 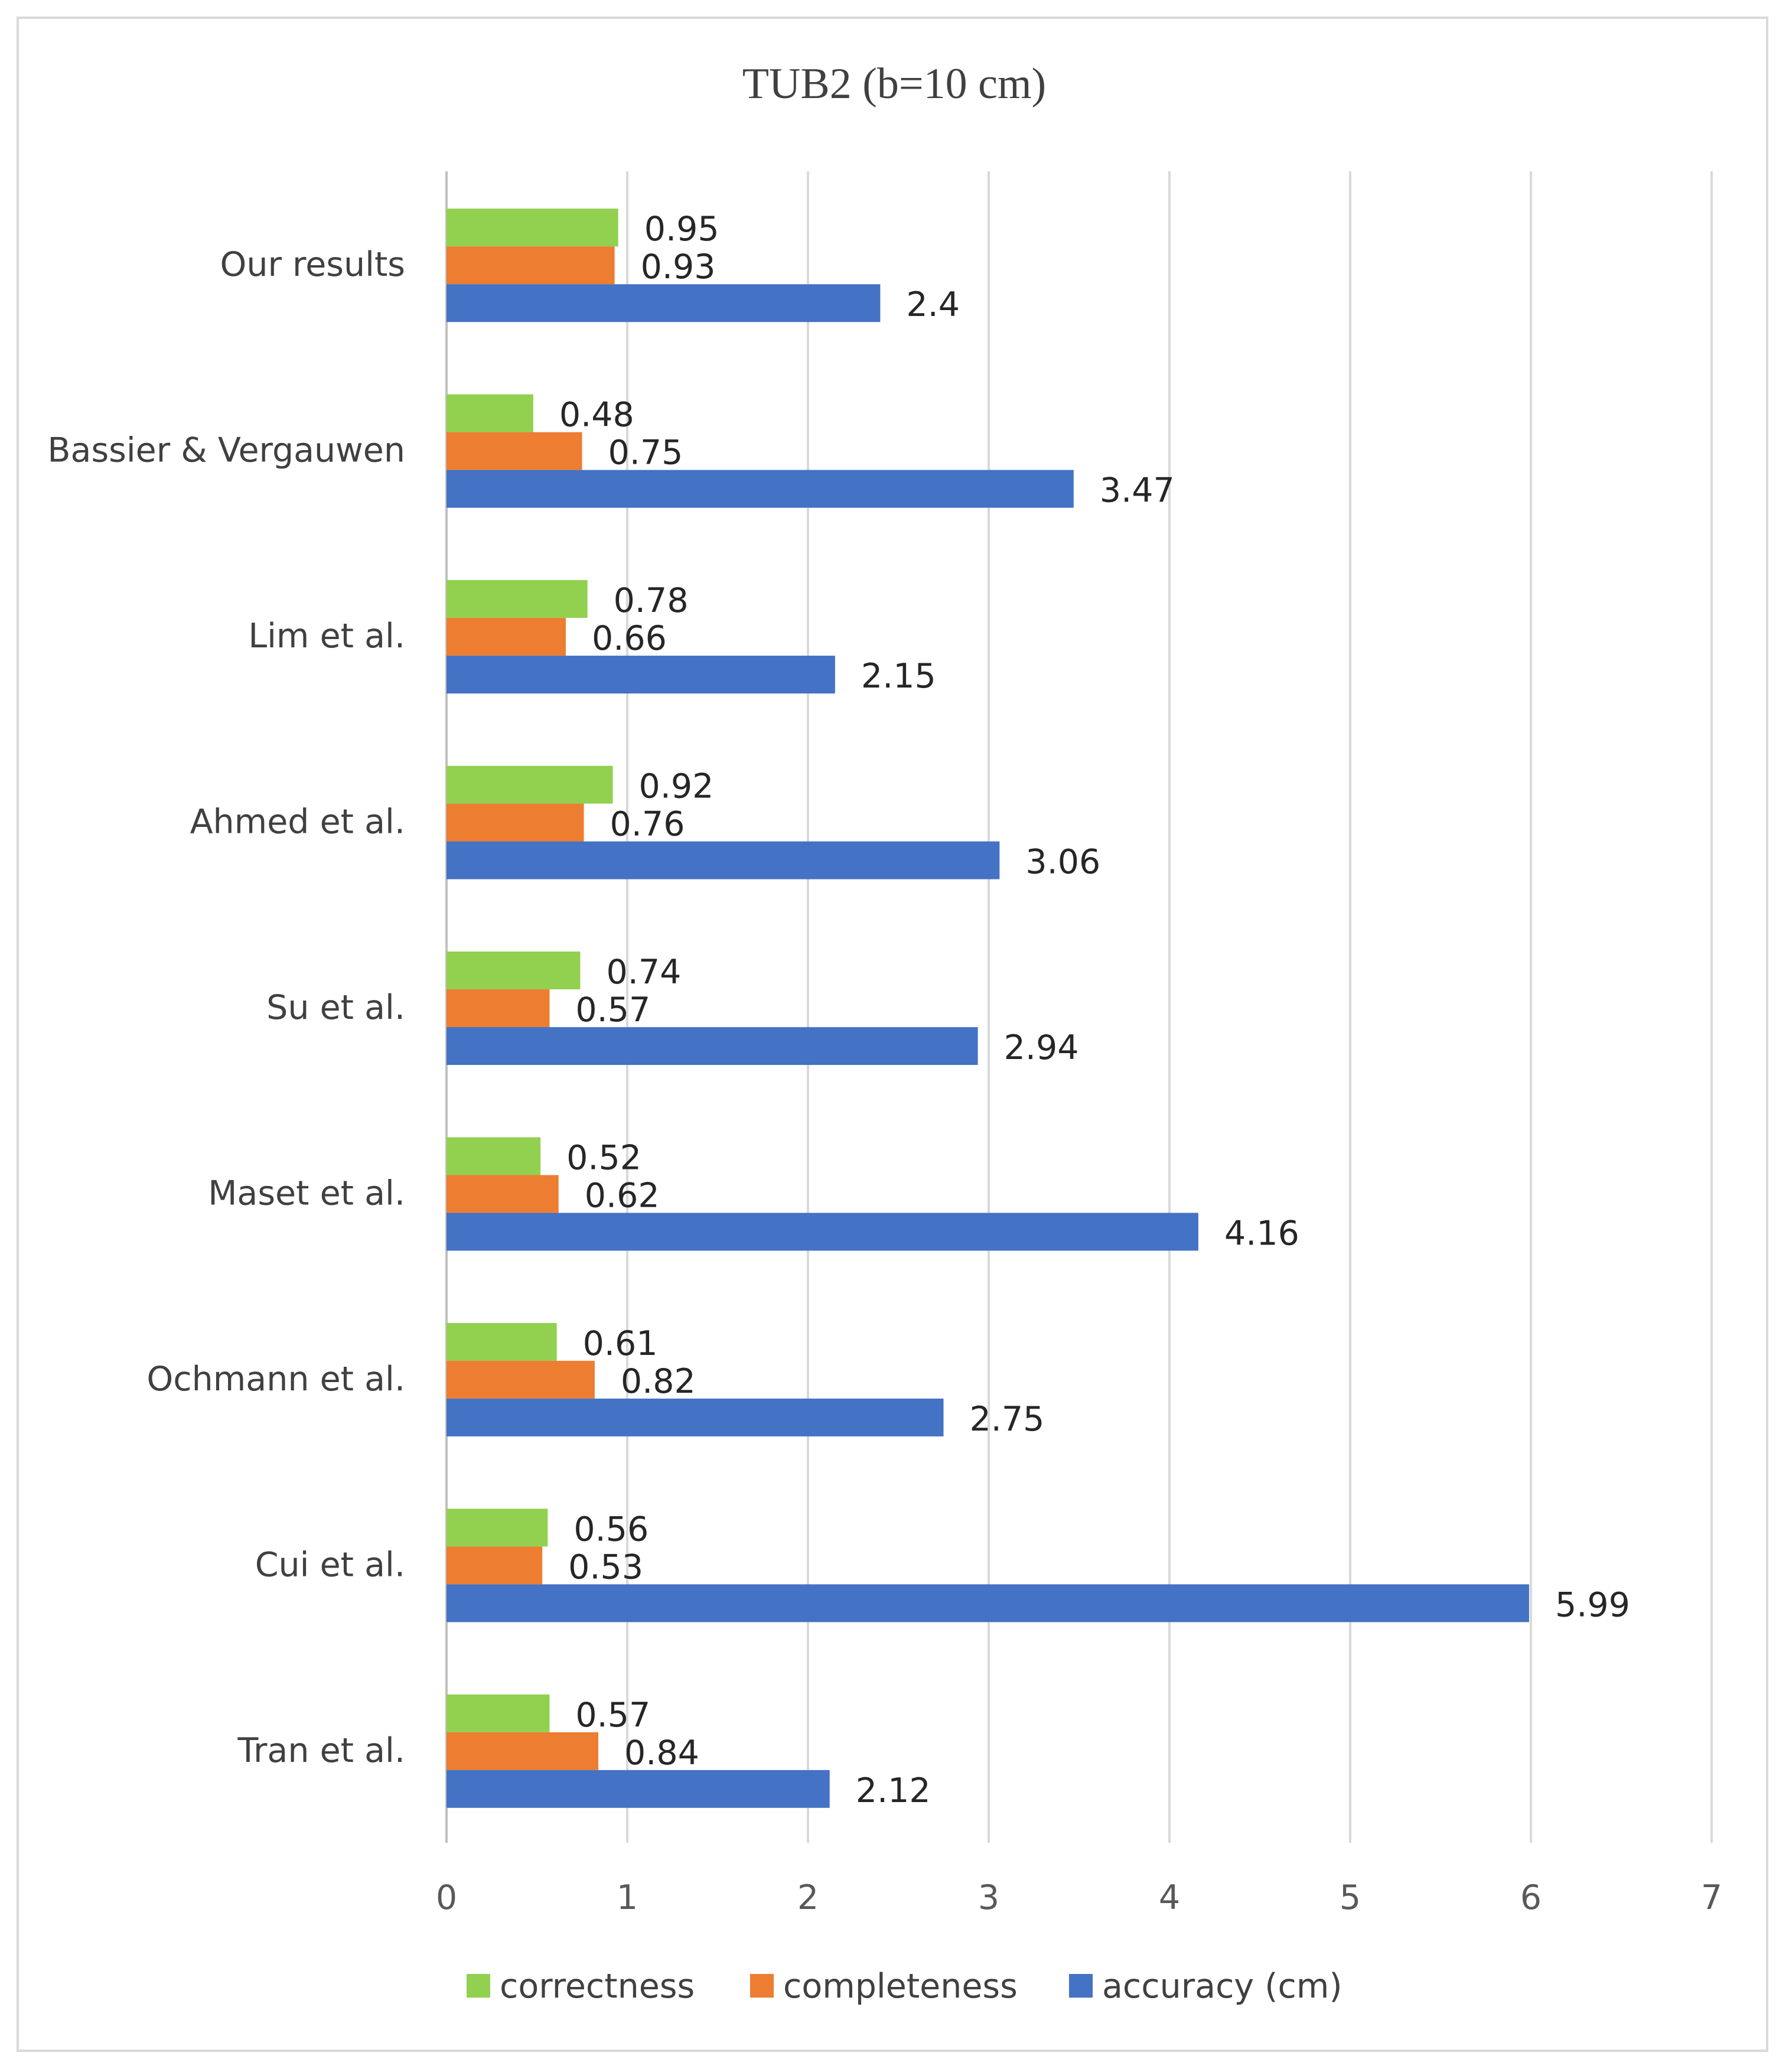 What do you see at coordinates (1041, 1047) in the screenshot?
I see `data-label: 2.94` at bounding box center [1041, 1047].